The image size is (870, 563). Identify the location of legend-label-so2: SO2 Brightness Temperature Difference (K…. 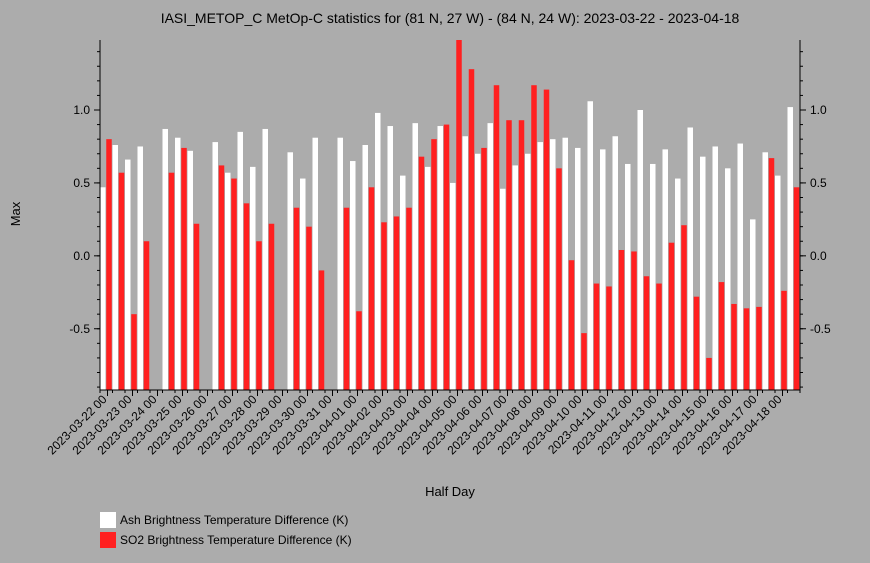
(236, 540).